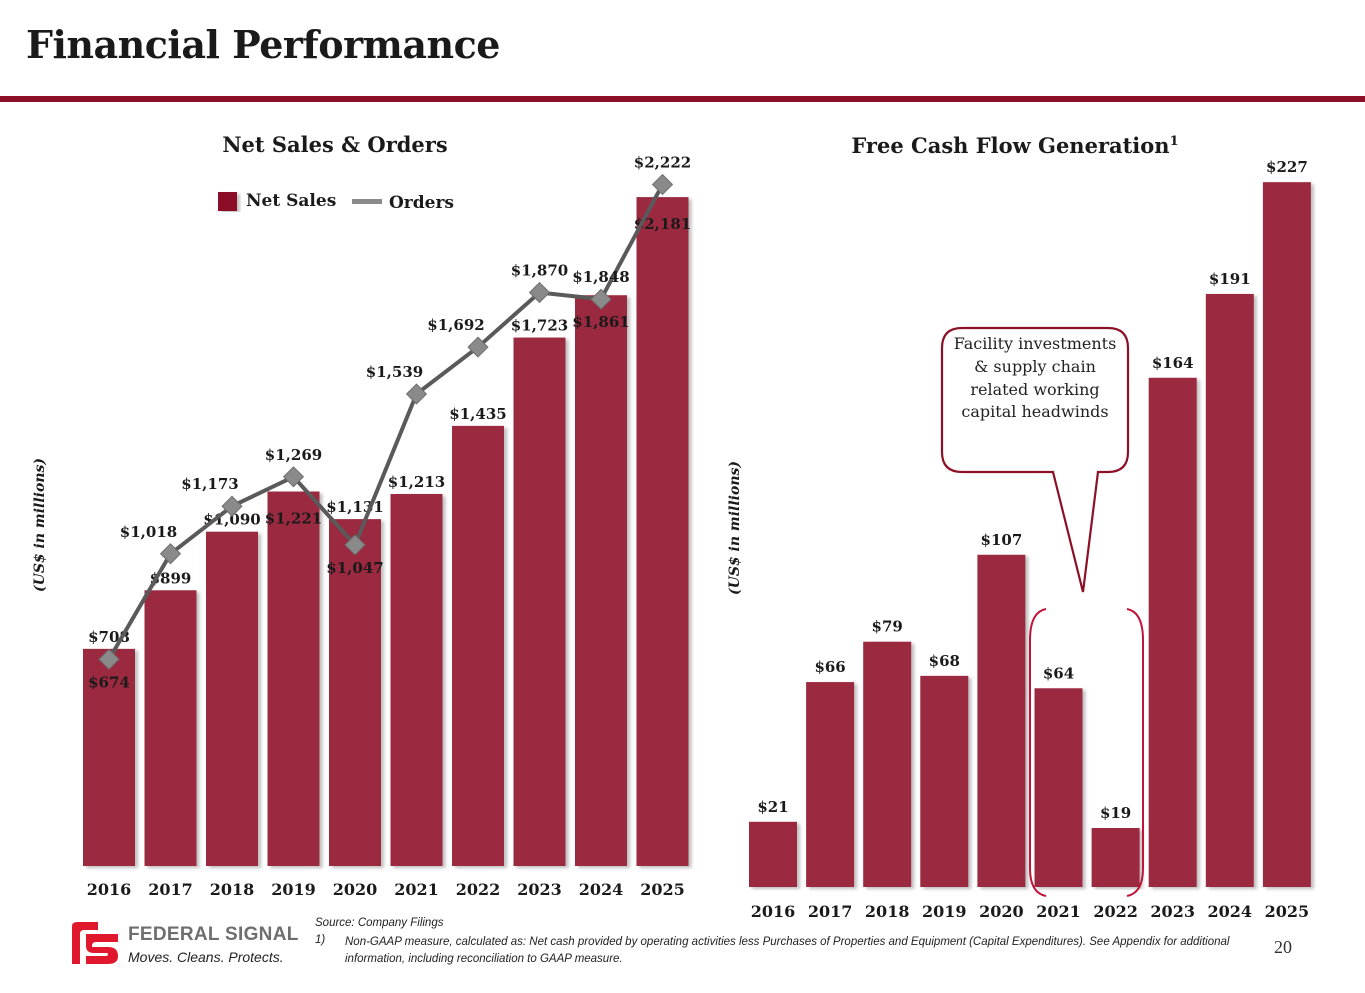 The height and width of the screenshot is (993, 1365). I want to click on right-chart-title: Free Cash Flow Generation1, so click(1014, 145).